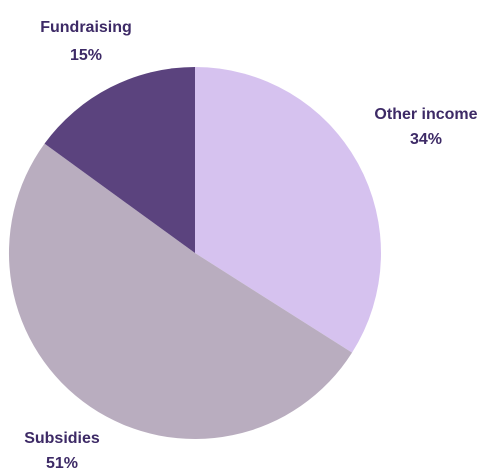 The height and width of the screenshot is (472, 495). Describe the element at coordinates (425, 127) in the screenshot. I see `slice-label-other-income: Other income 34%` at that location.